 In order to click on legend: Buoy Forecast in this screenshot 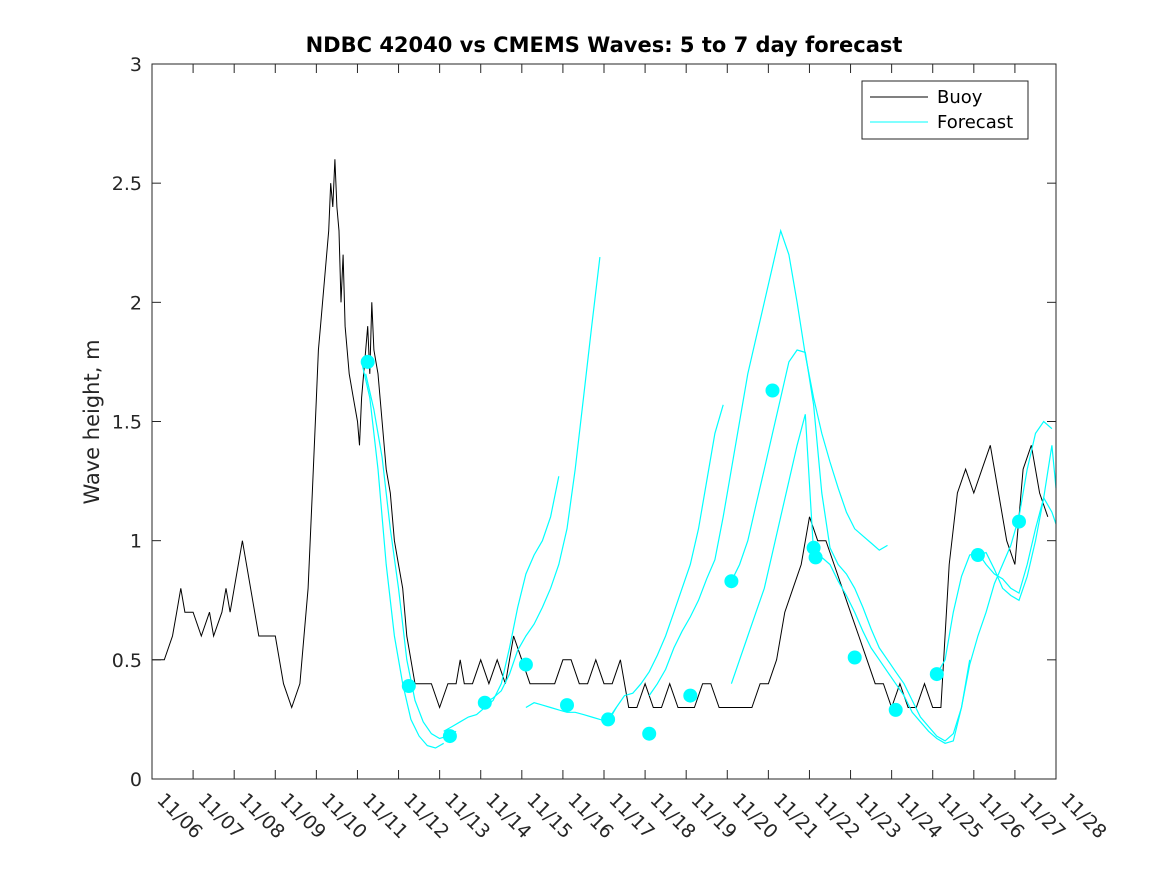, I will do `click(945, 110)`.